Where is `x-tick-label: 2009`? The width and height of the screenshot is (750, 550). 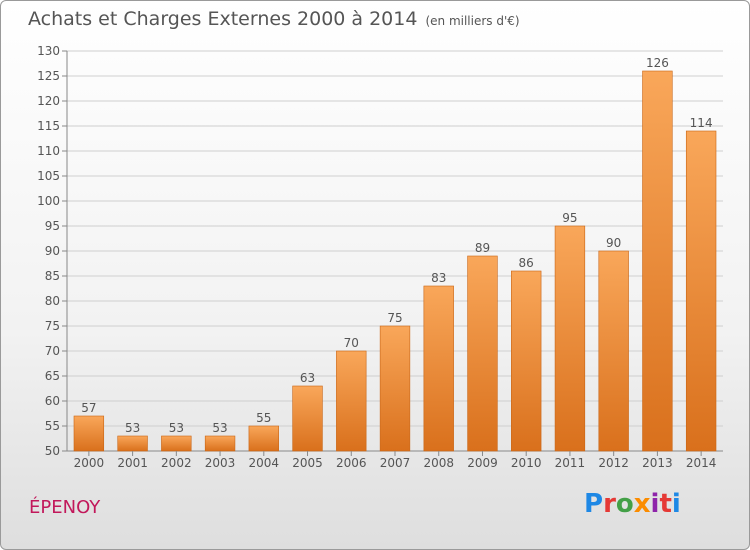 x-tick-label: 2009 is located at coordinates (482, 463).